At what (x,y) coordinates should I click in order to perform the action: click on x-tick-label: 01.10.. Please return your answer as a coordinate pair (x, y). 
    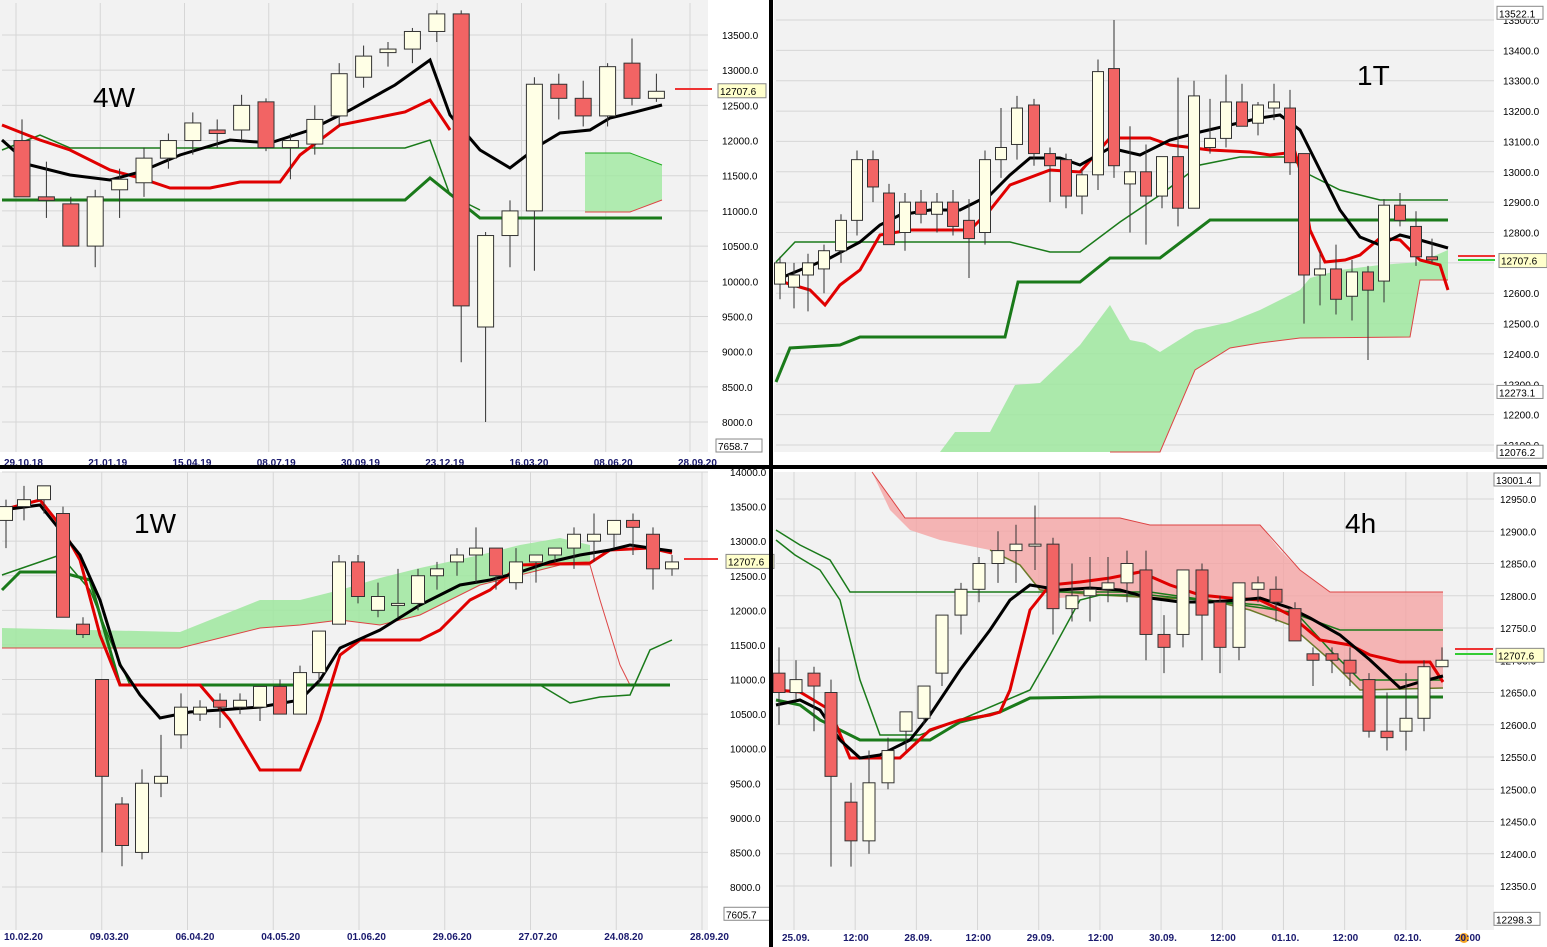
    Looking at the image, I should click on (1285, 938).